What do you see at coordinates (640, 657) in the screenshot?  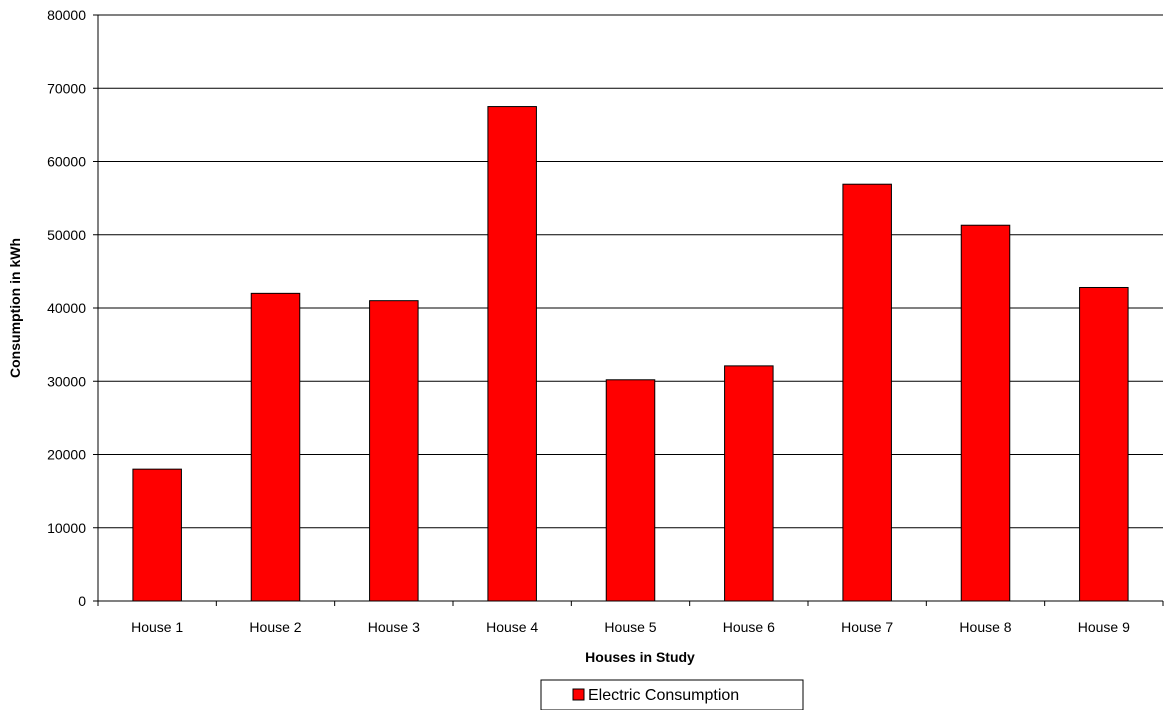 I see `x-axis-title: Houses in Study` at bounding box center [640, 657].